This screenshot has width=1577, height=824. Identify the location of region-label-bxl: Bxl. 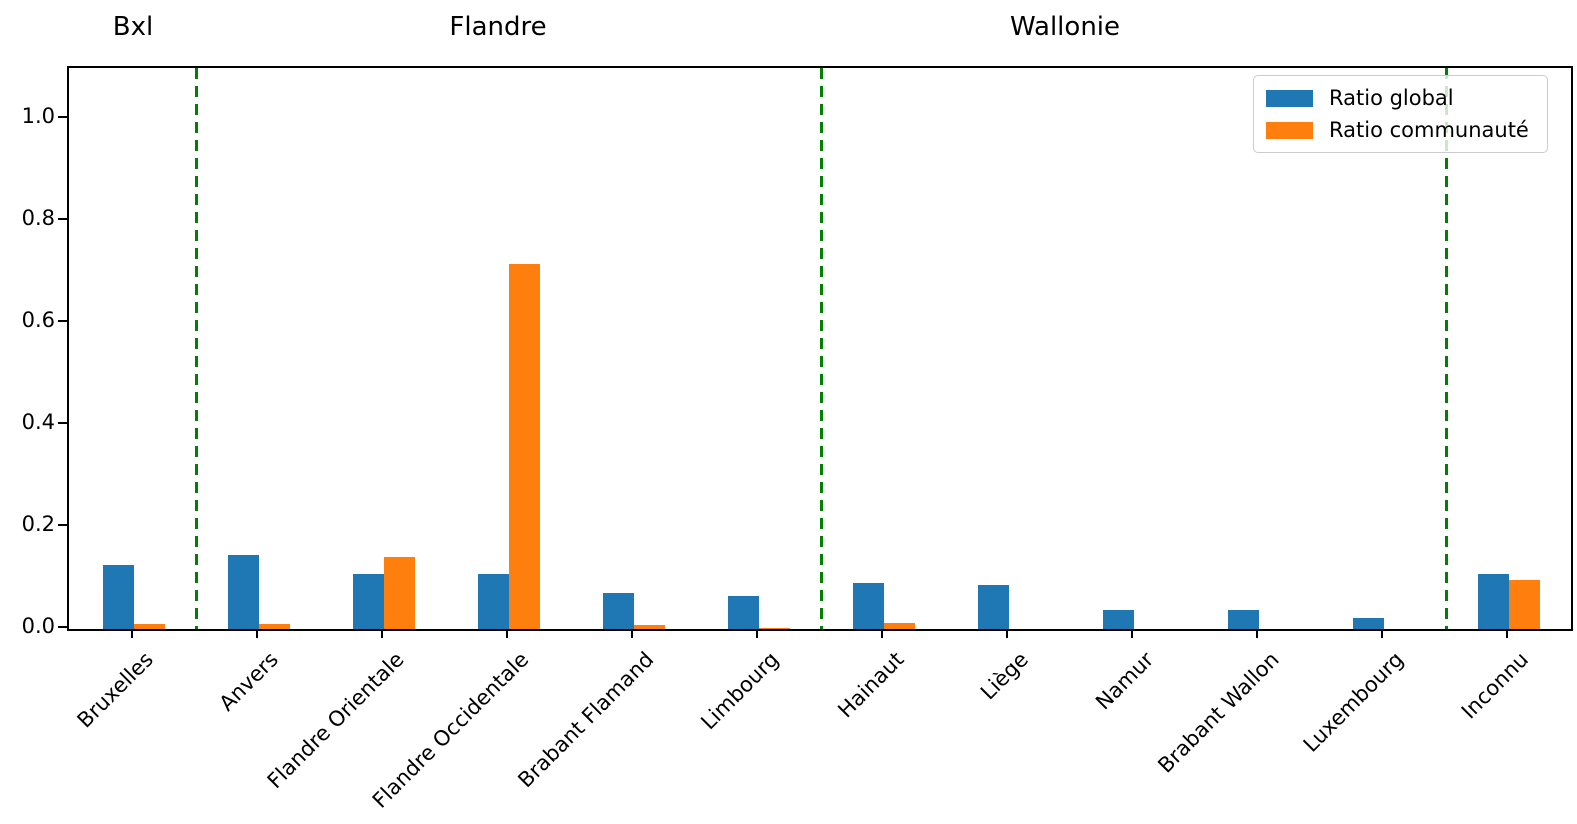
(133, 27).